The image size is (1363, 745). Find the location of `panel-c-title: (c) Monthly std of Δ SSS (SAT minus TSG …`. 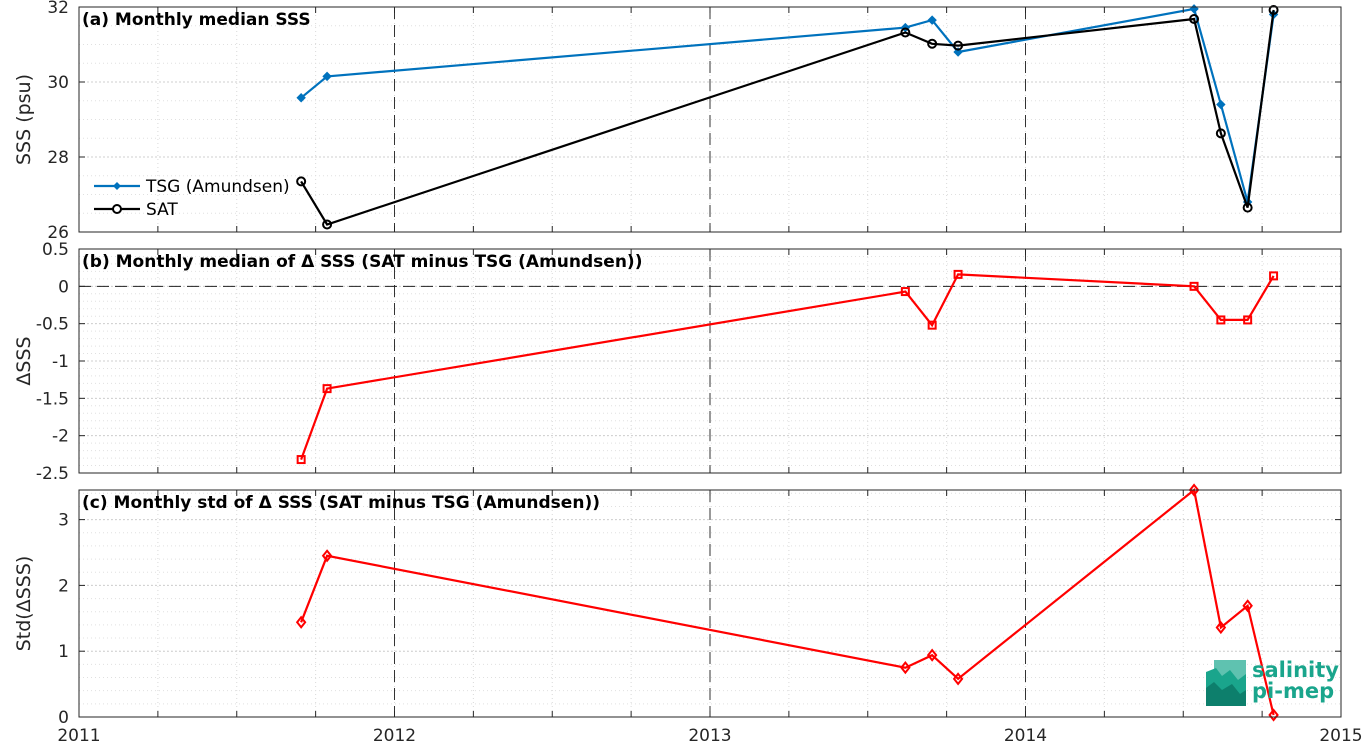

panel-c-title: (c) Monthly std of Δ SSS (SAT minus TSG … is located at coordinates (341, 503).